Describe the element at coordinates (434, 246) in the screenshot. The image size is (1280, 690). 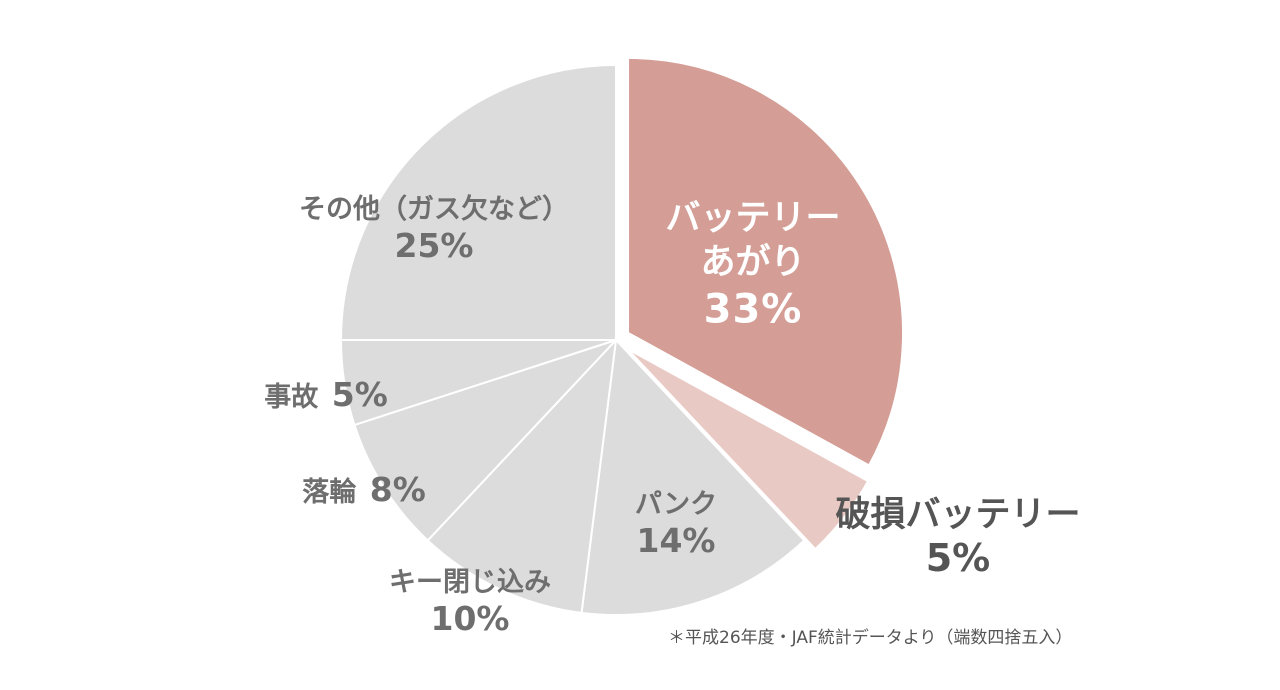
I see `label-other-value: 25%` at that location.